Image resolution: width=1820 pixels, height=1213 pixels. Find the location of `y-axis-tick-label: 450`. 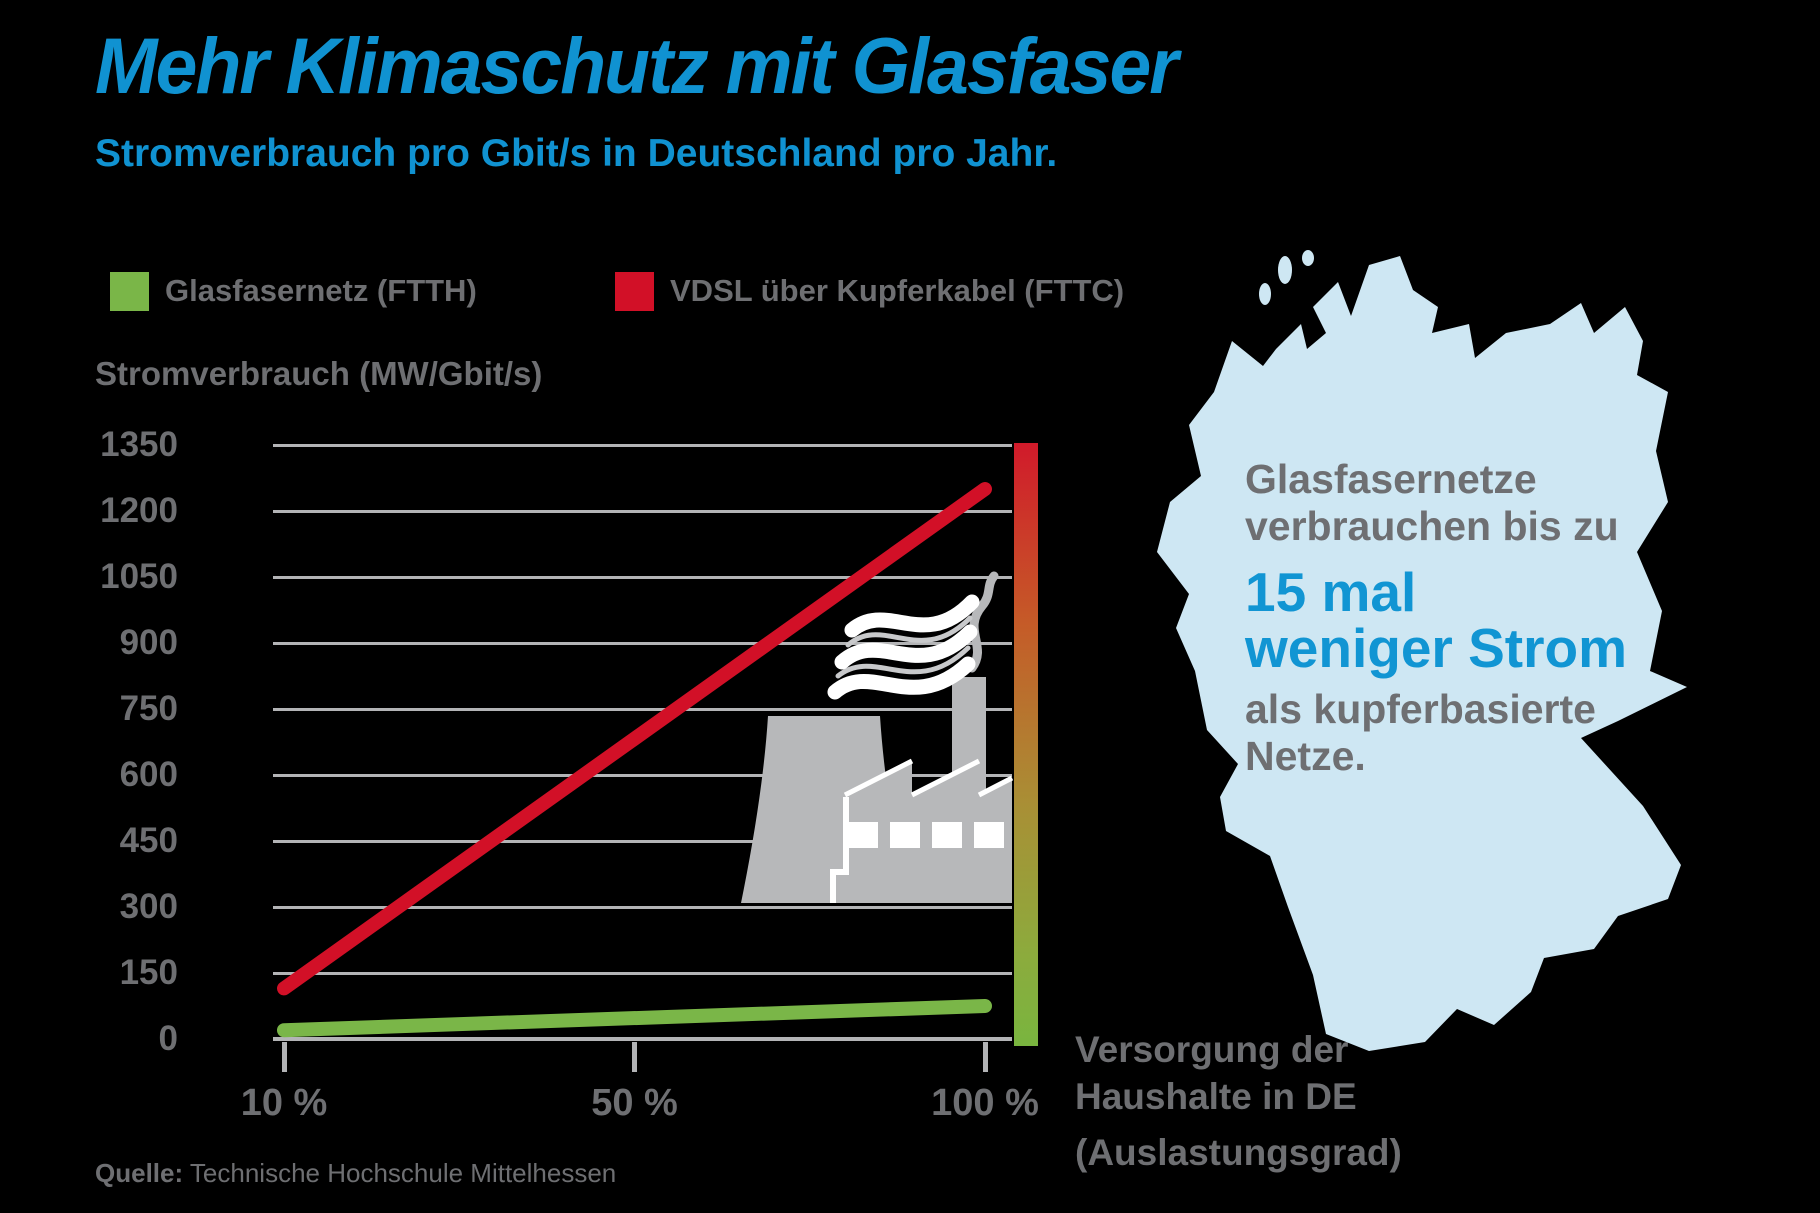

y-axis-tick-label: 450 is located at coordinates (148, 840).